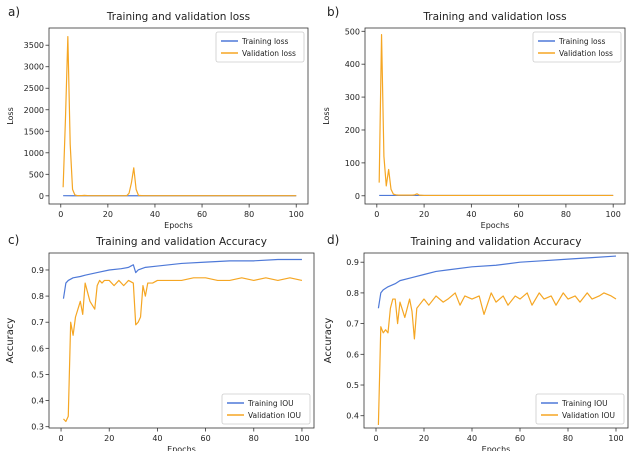 The width and height of the screenshot is (630, 451). I want to click on y-tick-label: 1500, so click(34, 131).